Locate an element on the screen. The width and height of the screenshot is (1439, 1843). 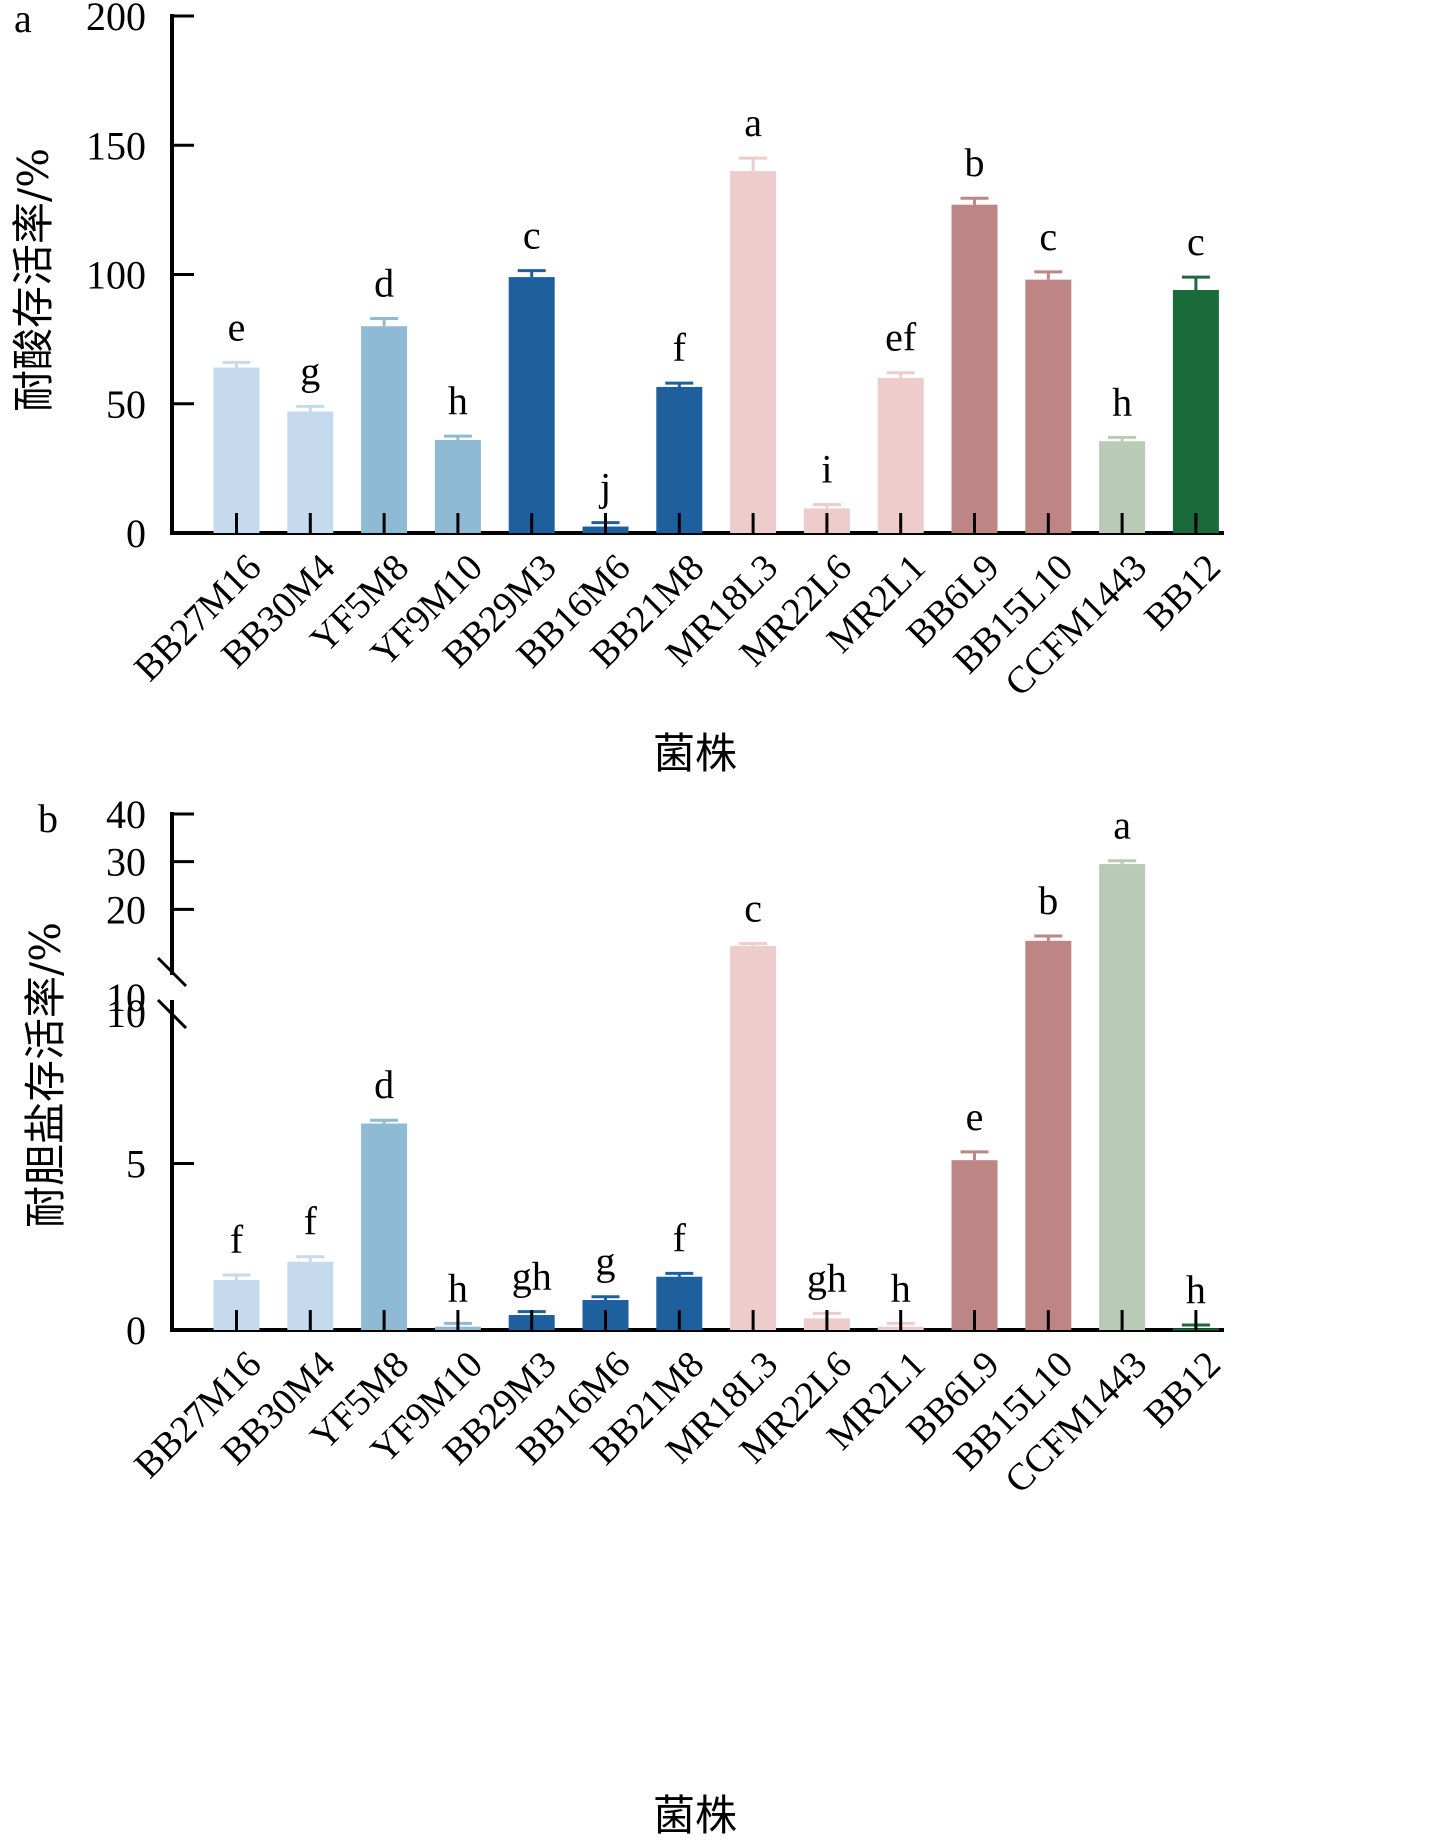
panel-label-a: a is located at coordinates (23, 20).